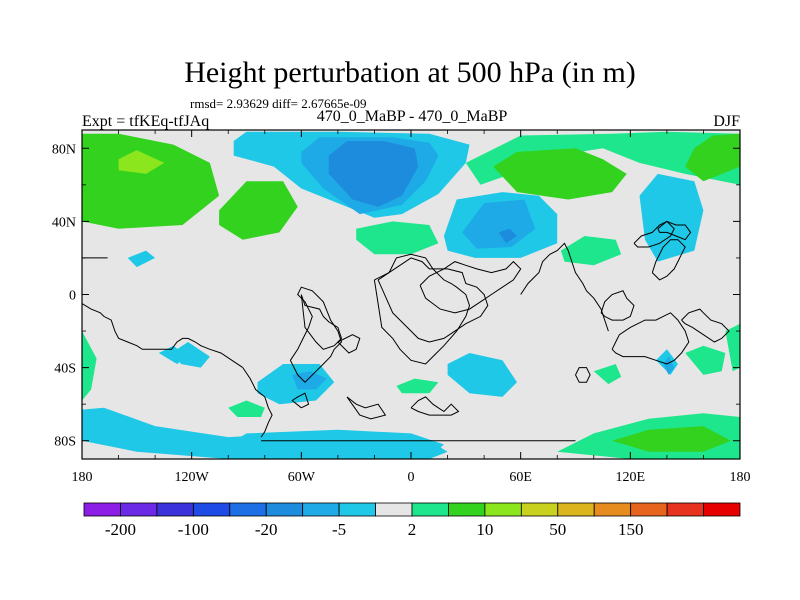  I want to click on x-tick-label: 120E, so click(631, 477).